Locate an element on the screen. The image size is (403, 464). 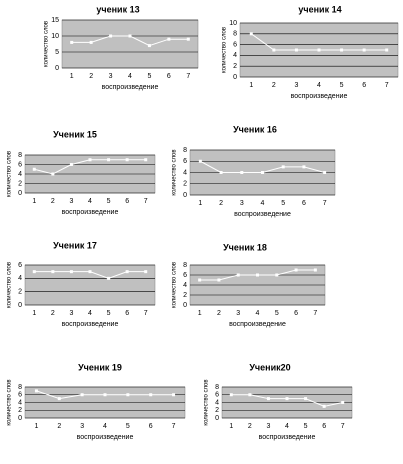
chart-title: Ученик20 is located at coordinates (269, 367).